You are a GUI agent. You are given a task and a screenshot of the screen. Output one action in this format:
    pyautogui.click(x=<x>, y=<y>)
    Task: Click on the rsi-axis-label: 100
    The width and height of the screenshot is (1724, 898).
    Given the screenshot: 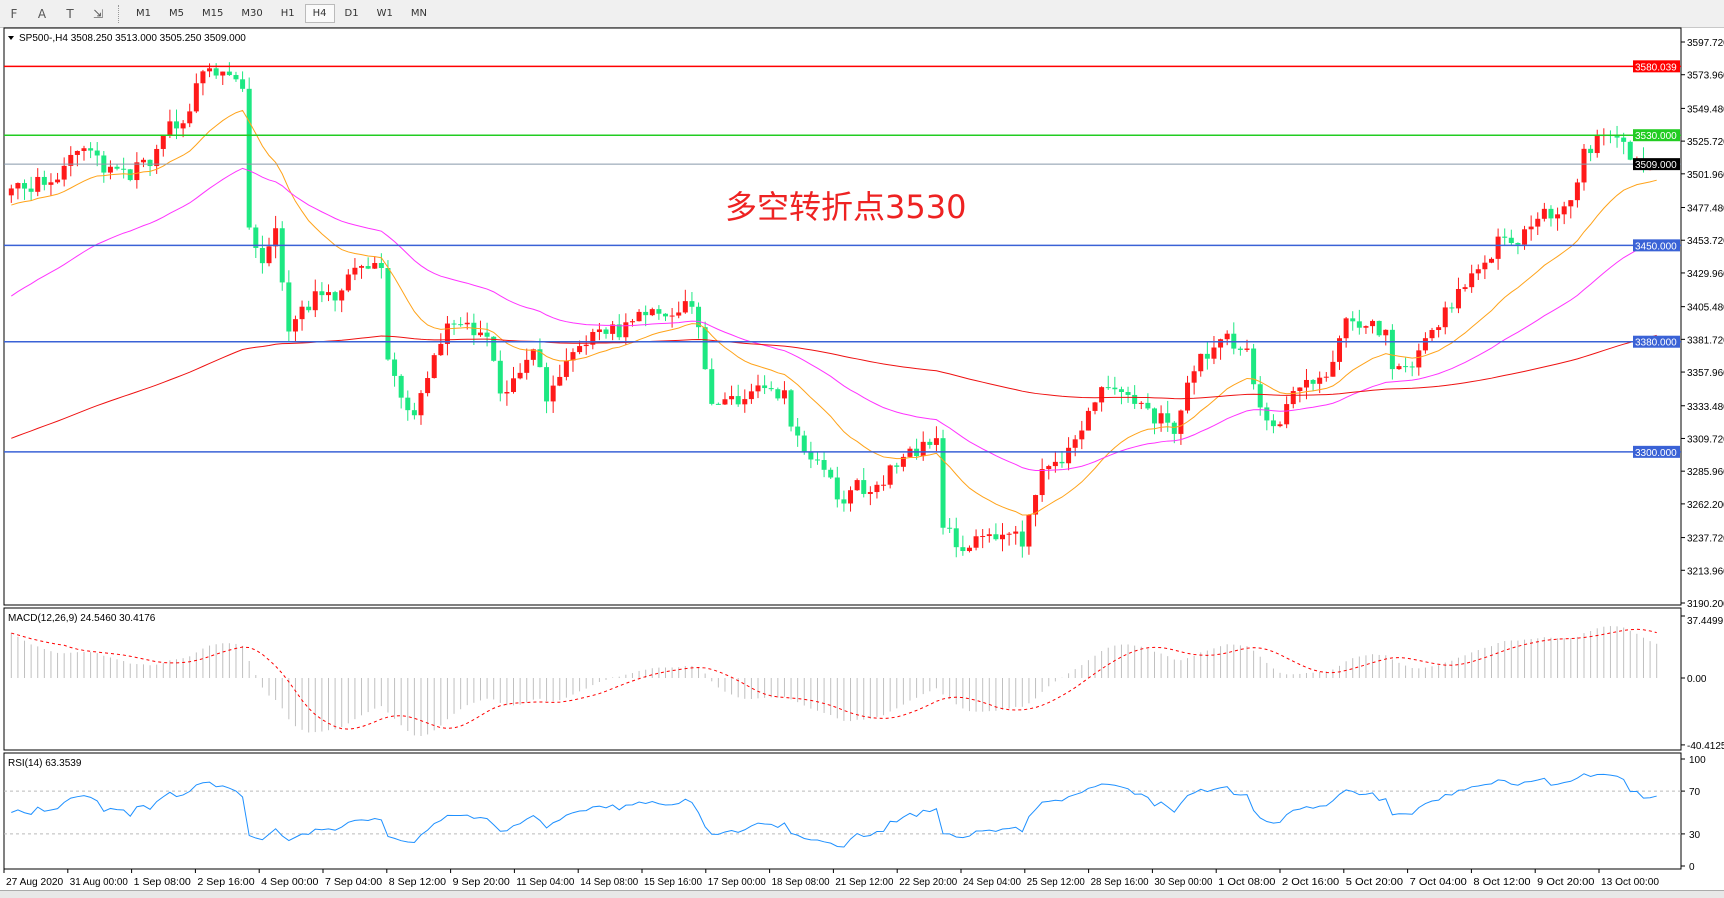 What is the action you would take?
    pyautogui.click(x=1697, y=760)
    